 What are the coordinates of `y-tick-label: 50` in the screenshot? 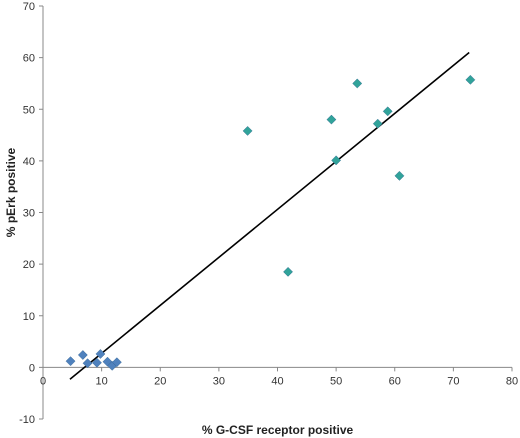 It's located at (29, 110).